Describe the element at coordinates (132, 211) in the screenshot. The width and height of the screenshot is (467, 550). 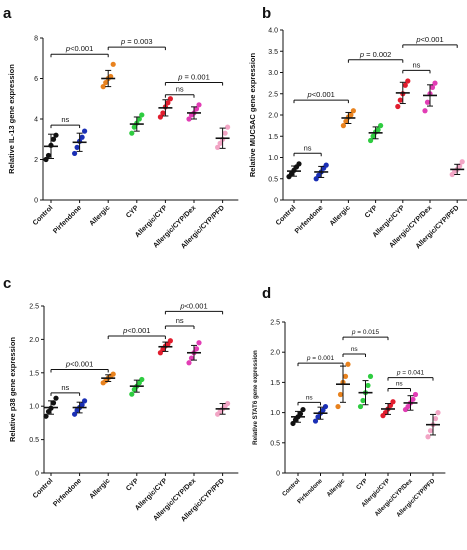
I see `x-tick-label: CYP` at that location.